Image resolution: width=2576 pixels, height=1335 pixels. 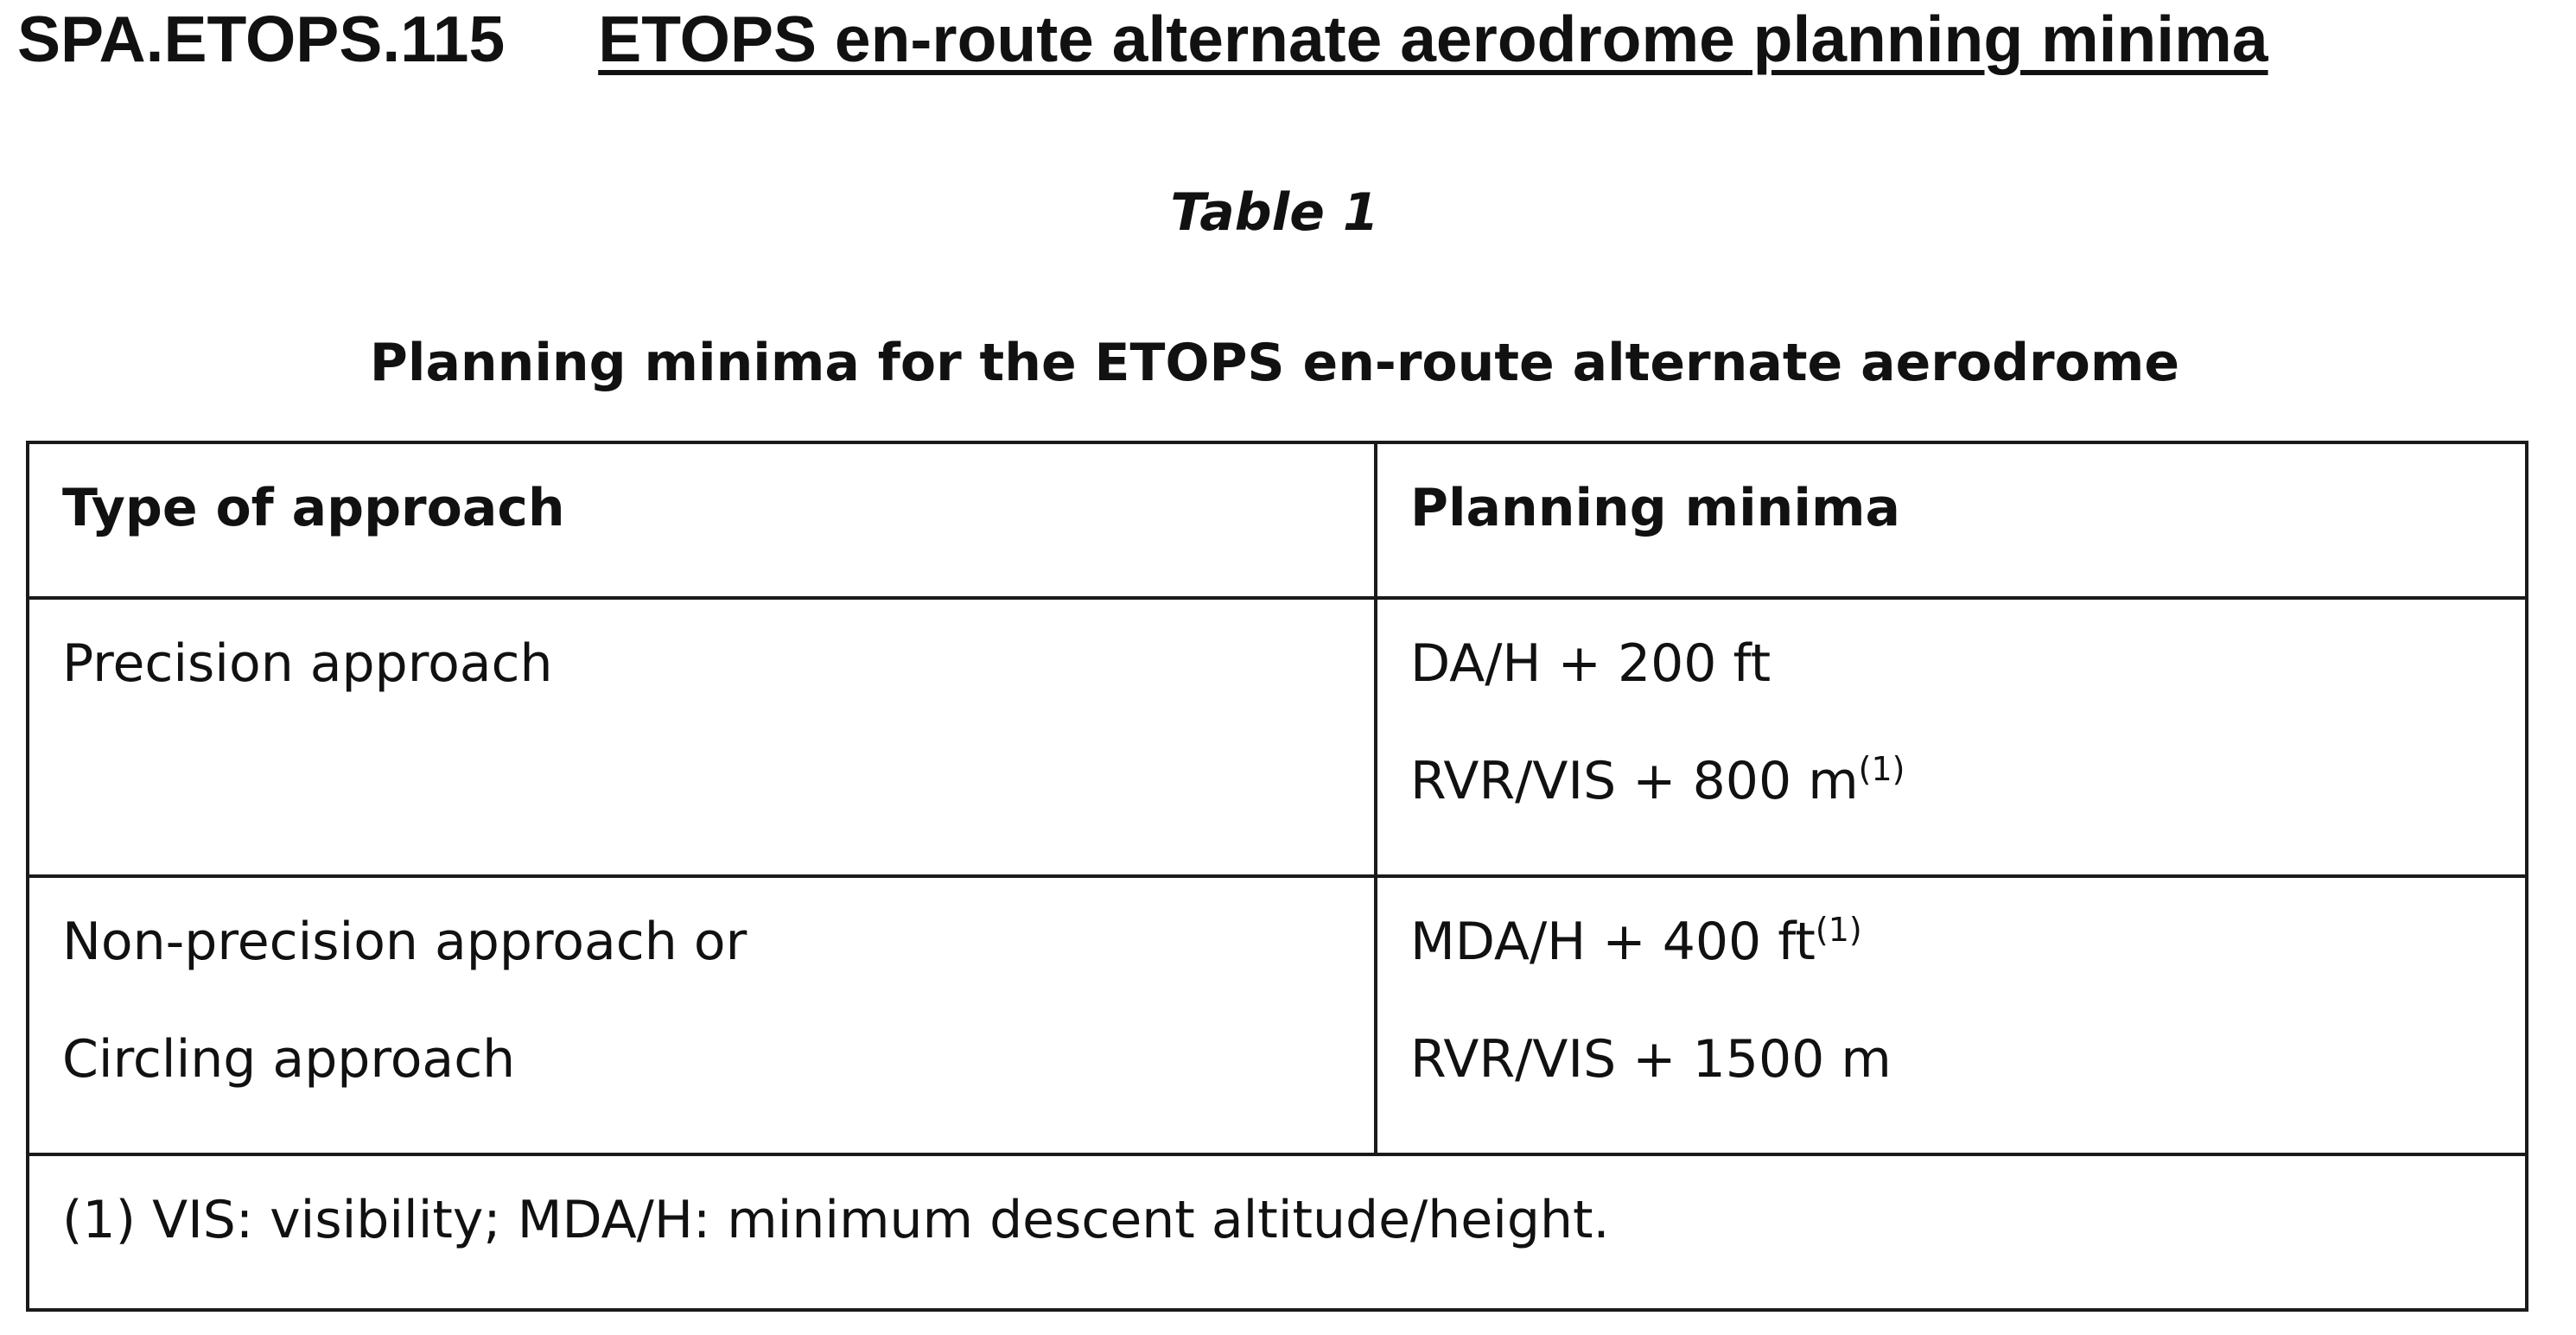 What do you see at coordinates (1591, 663) in the screenshot?
I see `minima-text: DA/H + 200 ft` at bounding box center [1591, 663].